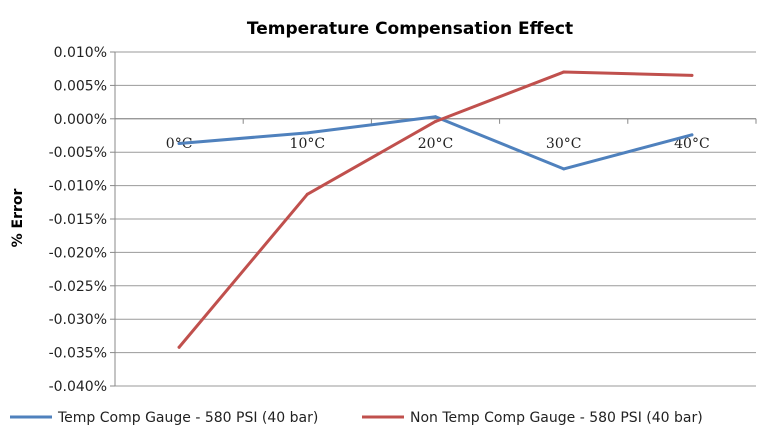 This screenshot has width=768, height=439. What do you see at coordinates (80, 86) in the screenshot?
I see `y-tick-label: 0.005%` at bounding box center [80, 86].